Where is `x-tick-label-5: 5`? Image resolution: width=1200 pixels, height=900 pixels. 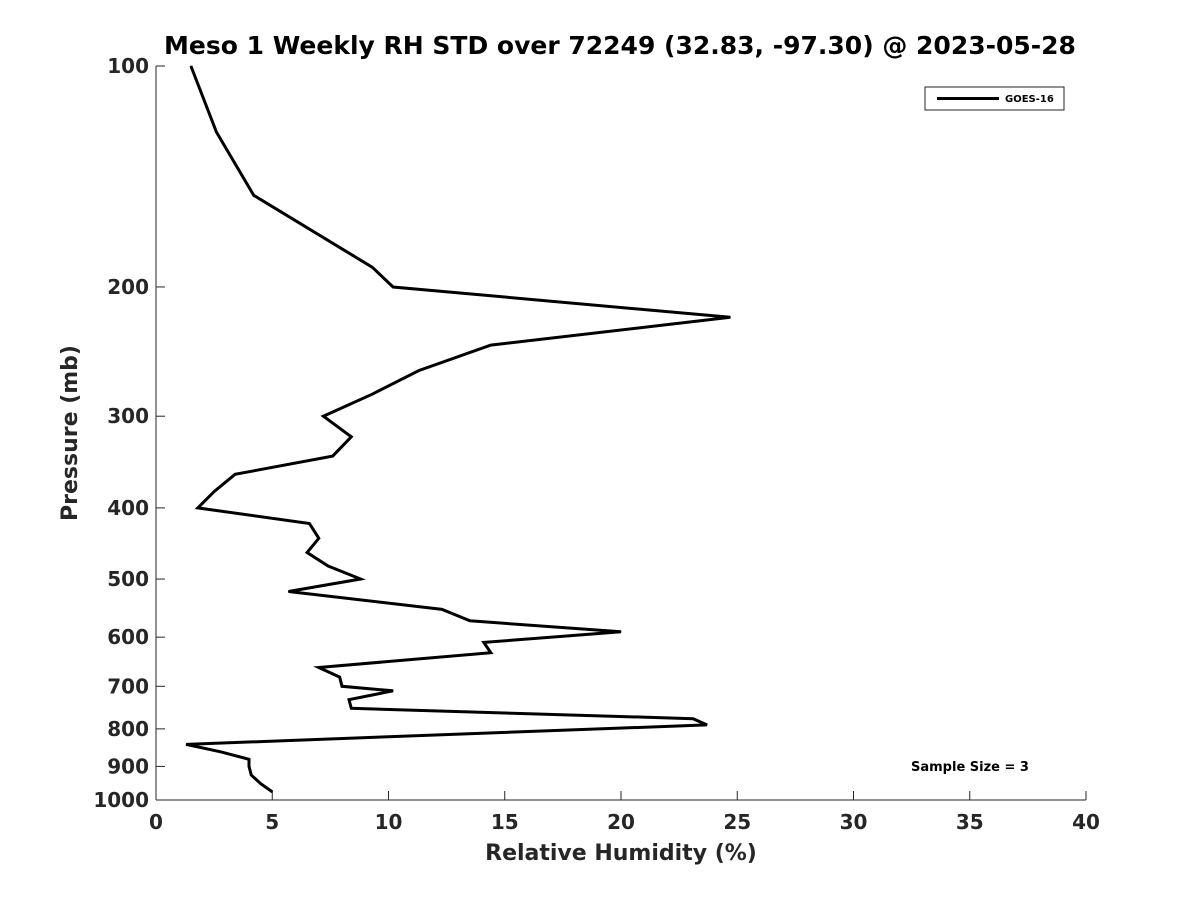 x-tick-label-5: 5 is located at coordinates (272, 822).